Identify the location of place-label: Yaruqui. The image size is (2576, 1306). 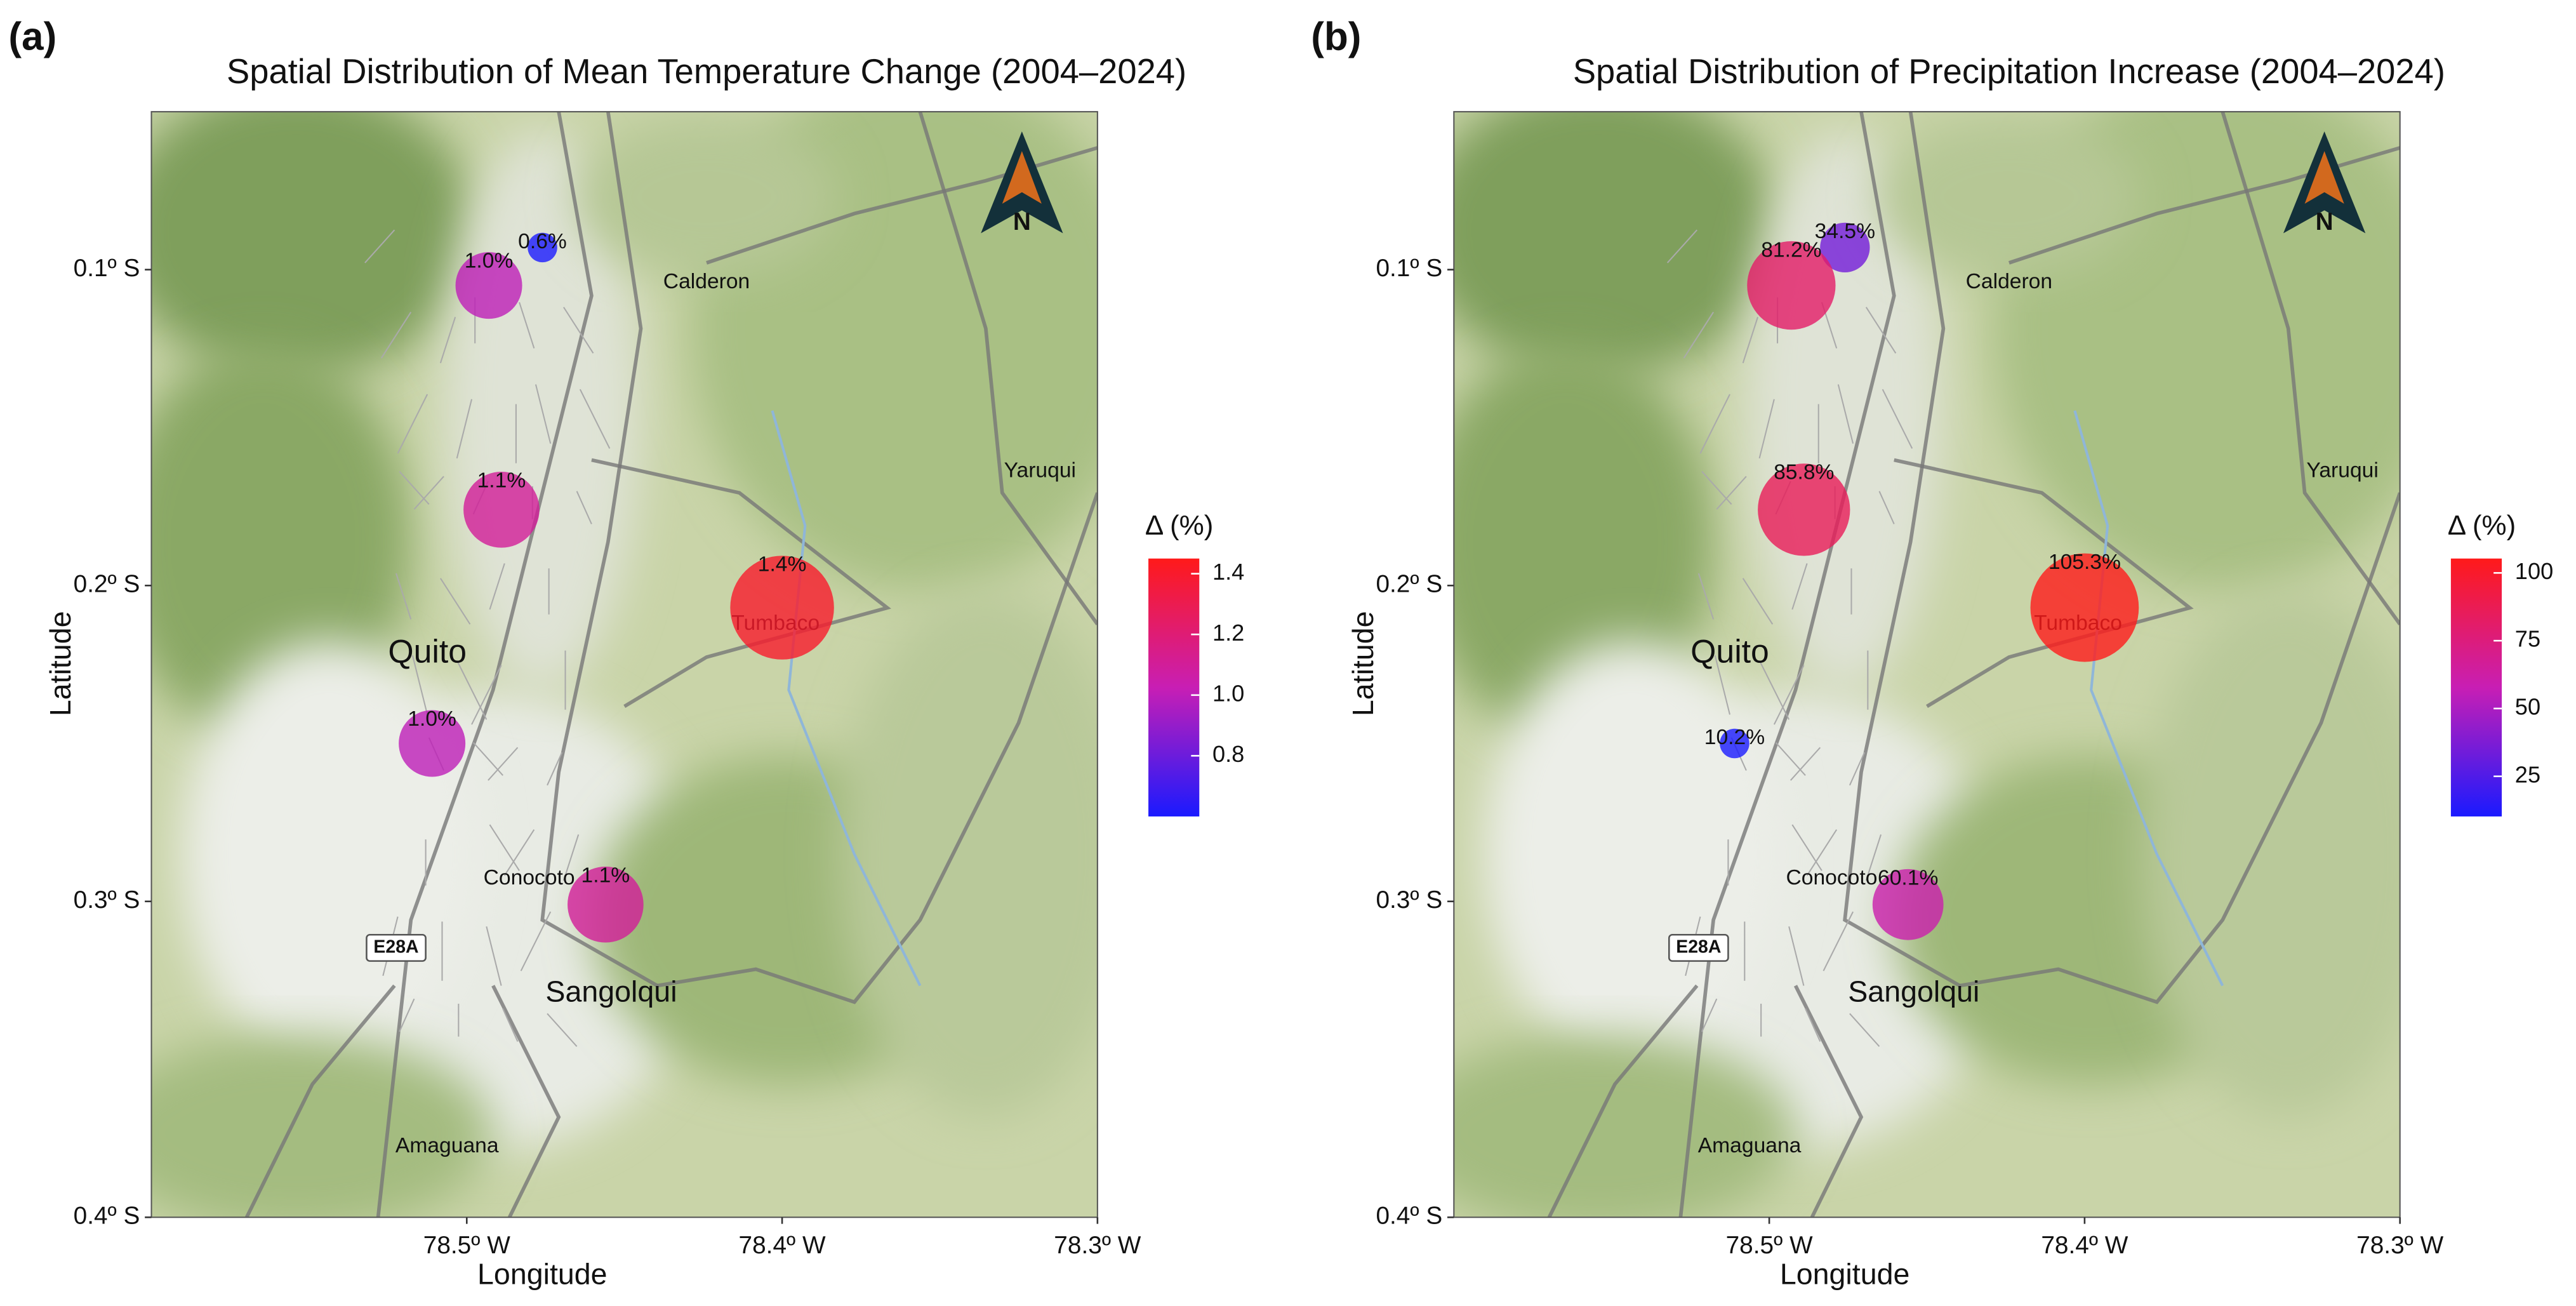
(2342, 470).